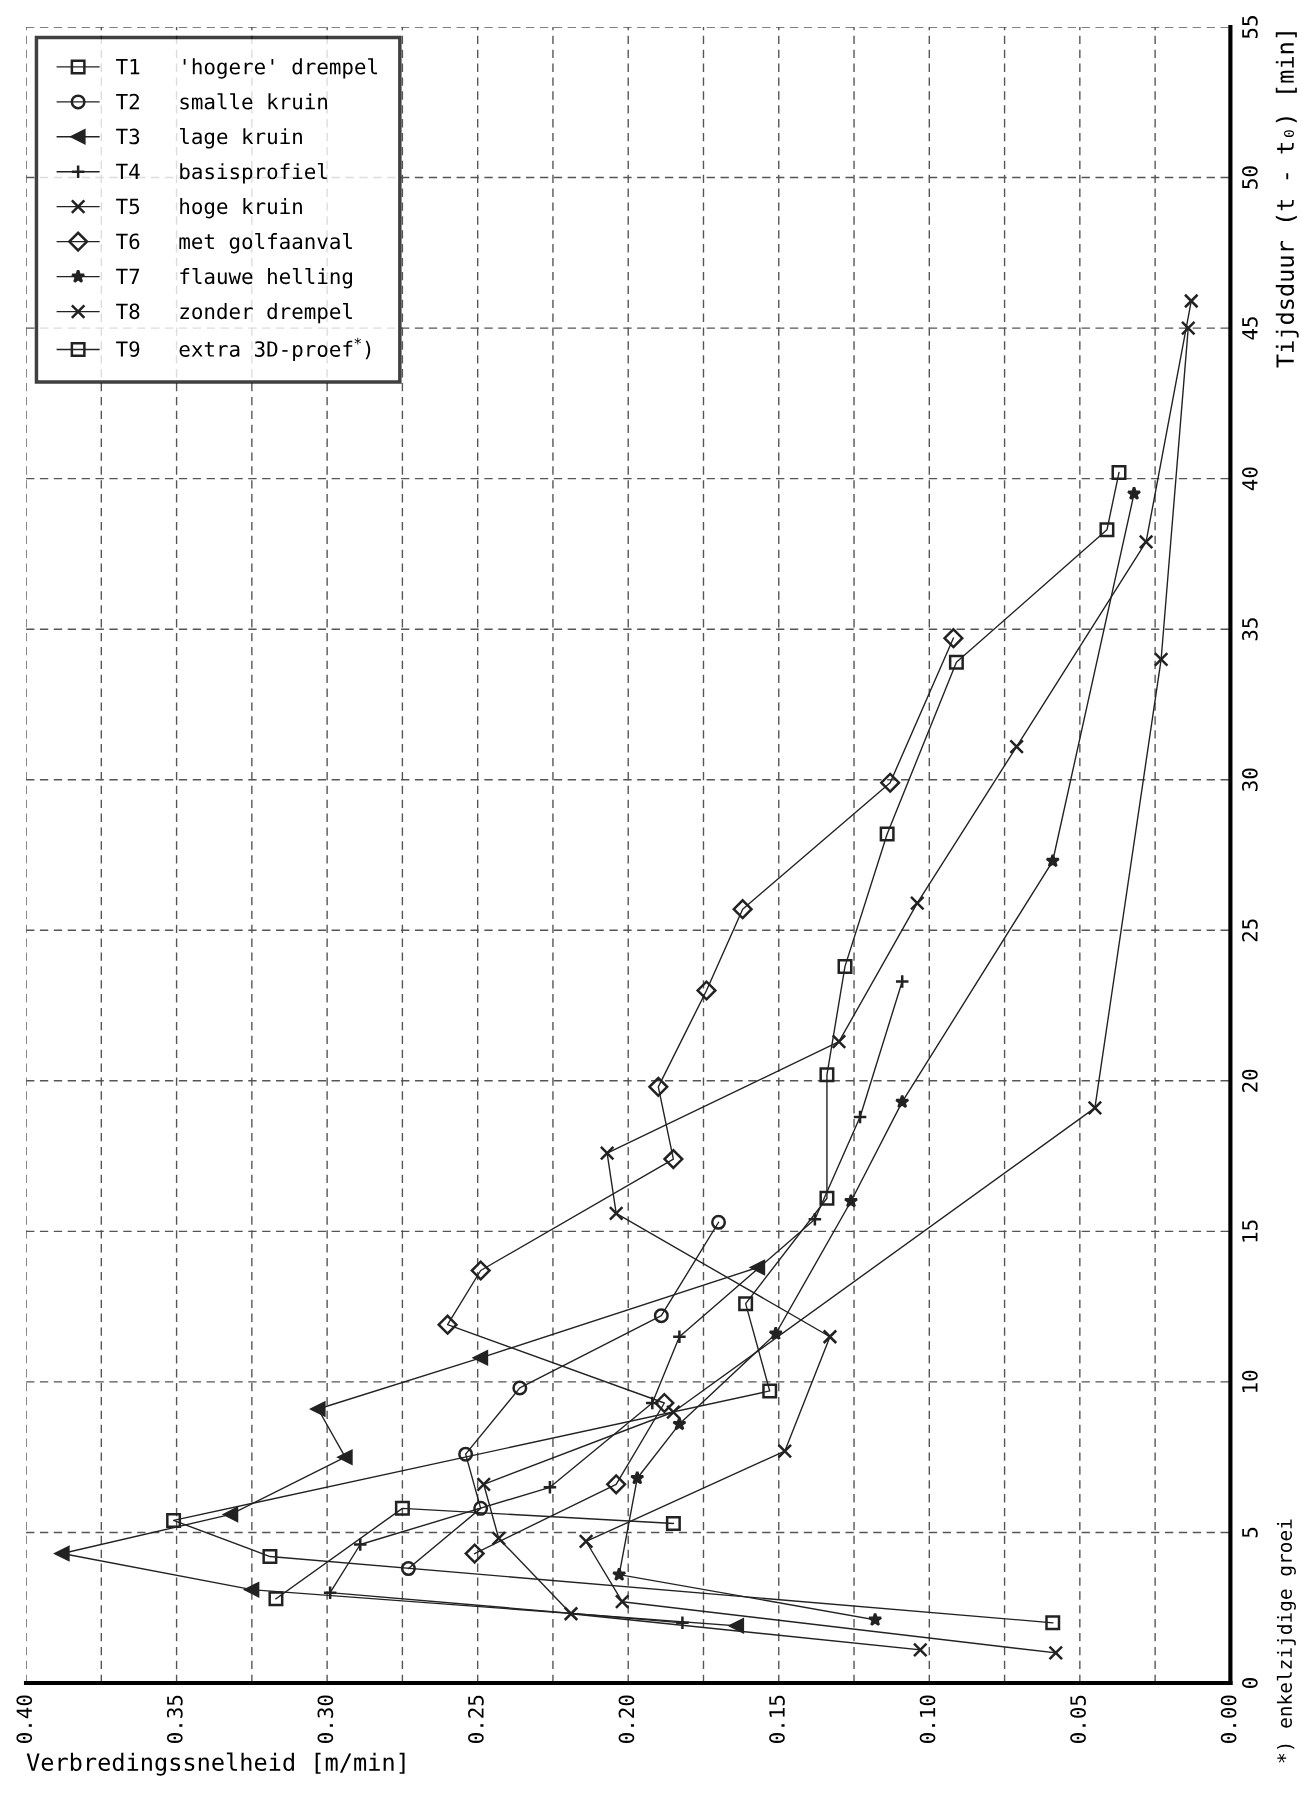 The height and width of the screenshot is (1800, 1302). What do you see at coordinates (243, 349) in the screenshot?
I see `legend-label: T9 extra 3D-proef$^{*}$)` at bounding box center [243, 349].